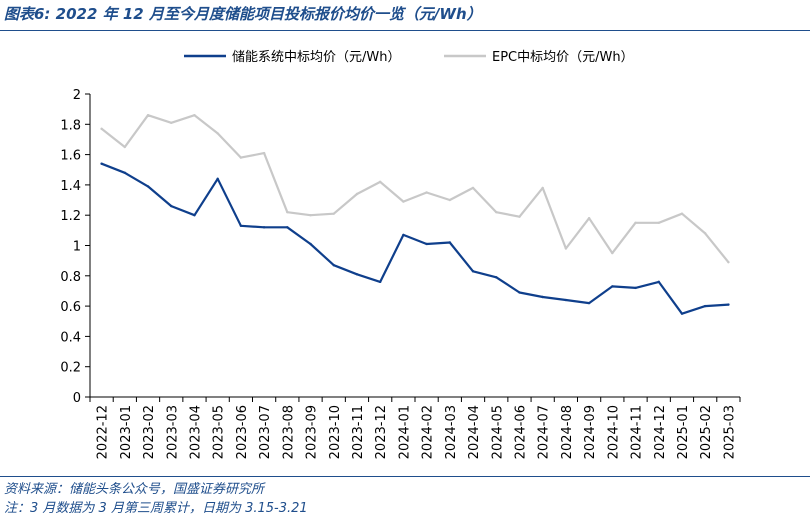  Describe the element at coordinates (219, 432) in the screenshot. I see `x-tick-label: 2023-05` at that location.